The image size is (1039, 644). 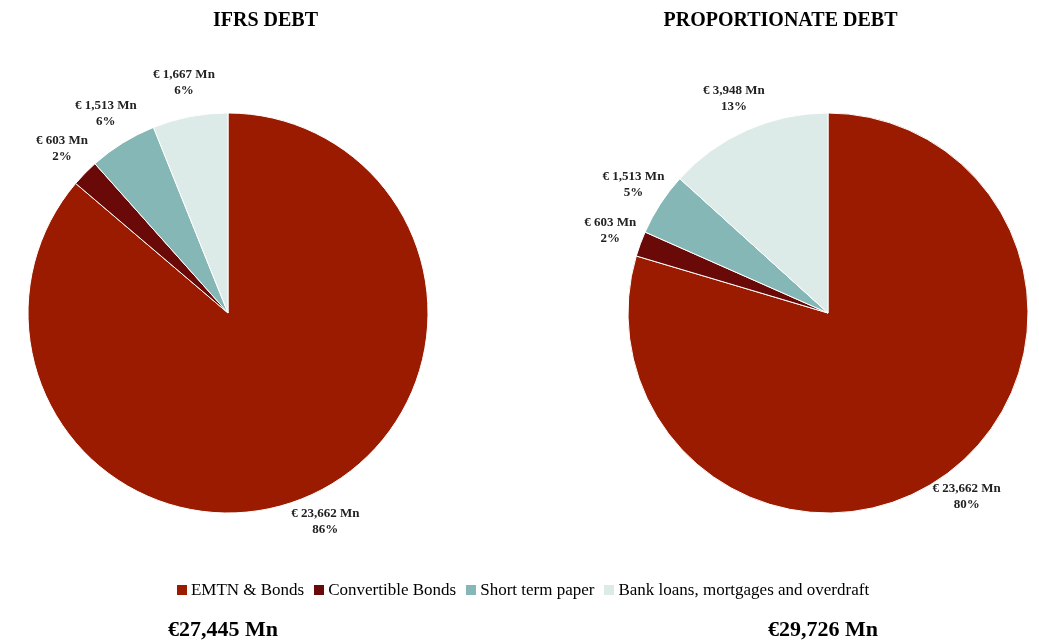 I want to click on chart-title: PROPORTIONATE DEBT, so click(x=780, y=20).